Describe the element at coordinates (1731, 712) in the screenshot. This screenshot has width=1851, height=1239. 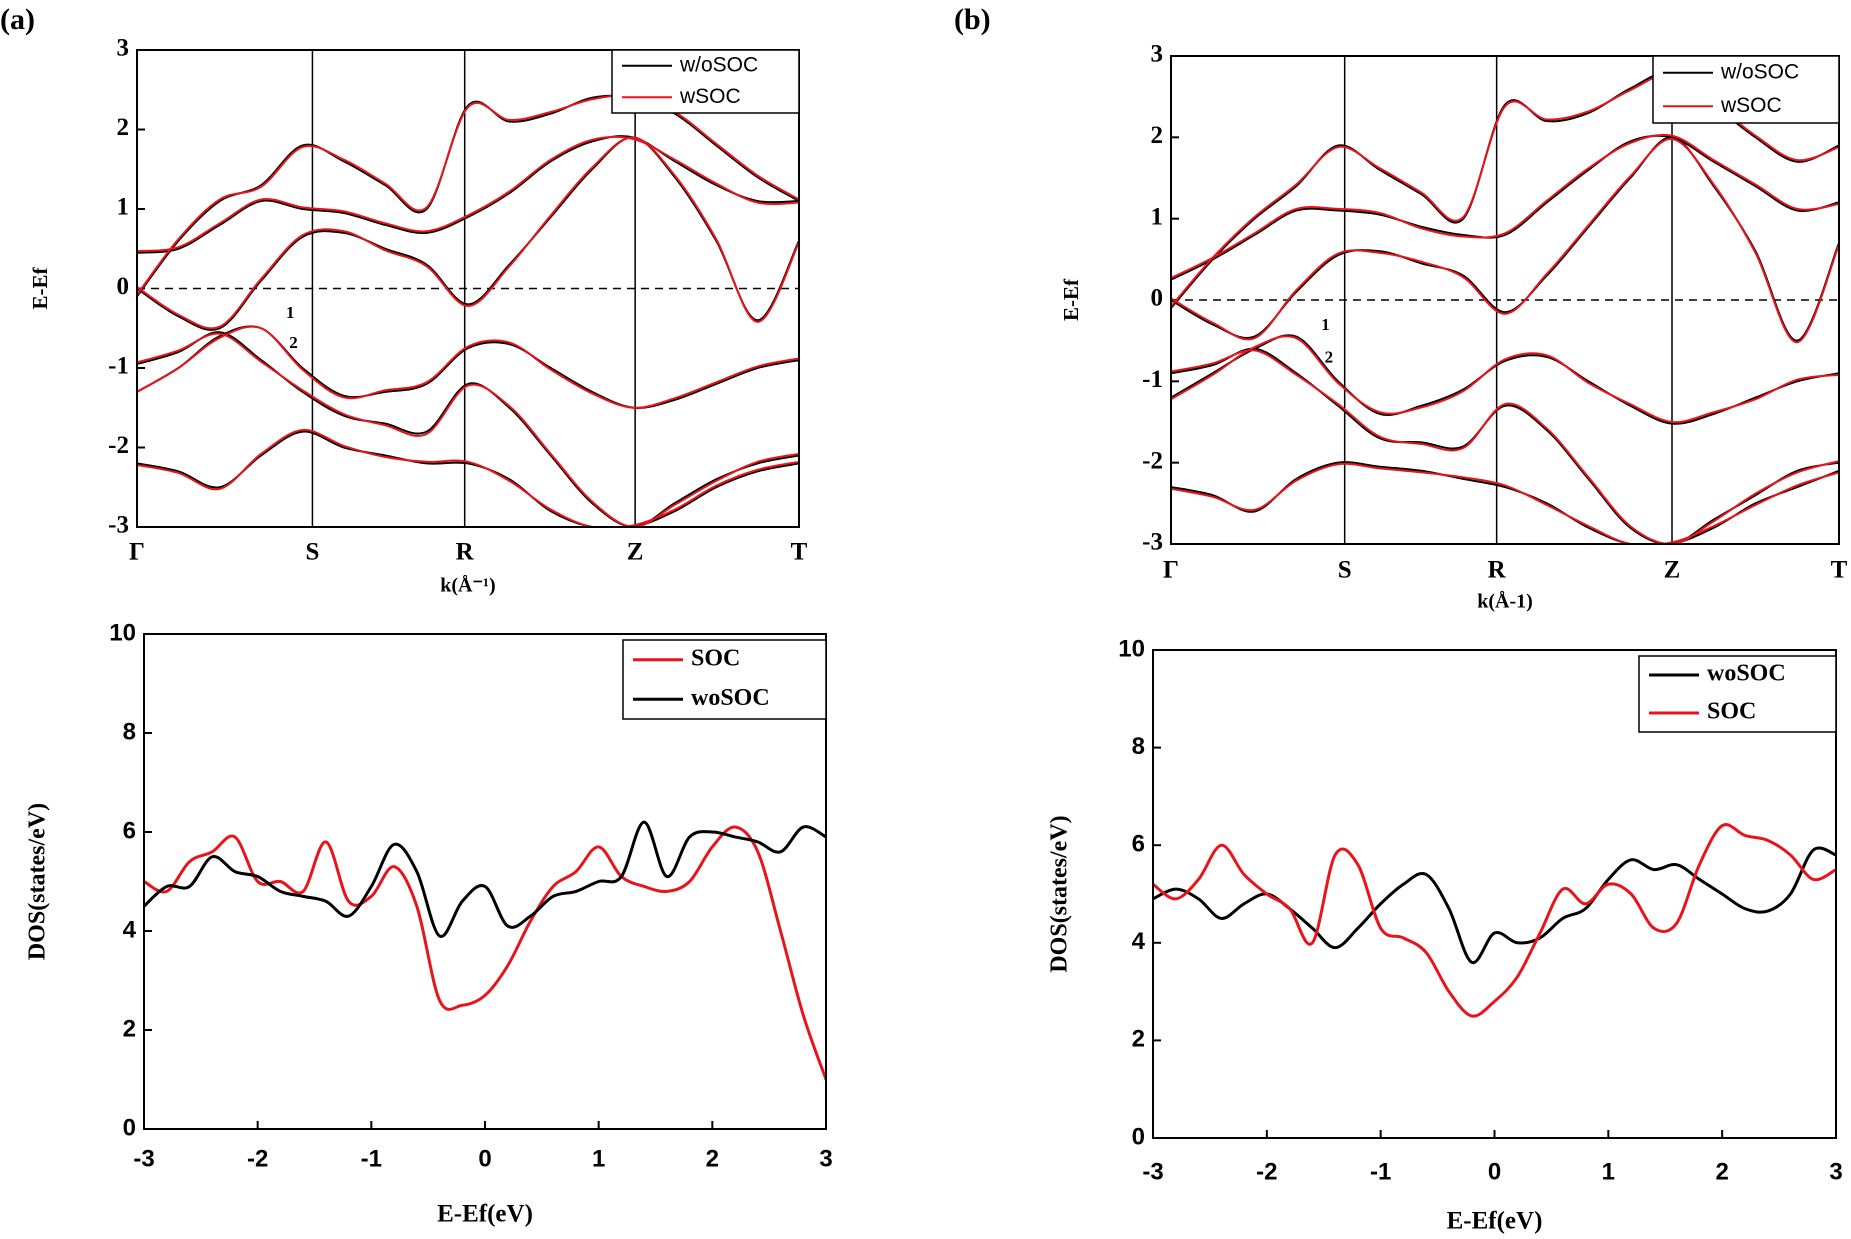
I see `legend-label: SOC` at that location.